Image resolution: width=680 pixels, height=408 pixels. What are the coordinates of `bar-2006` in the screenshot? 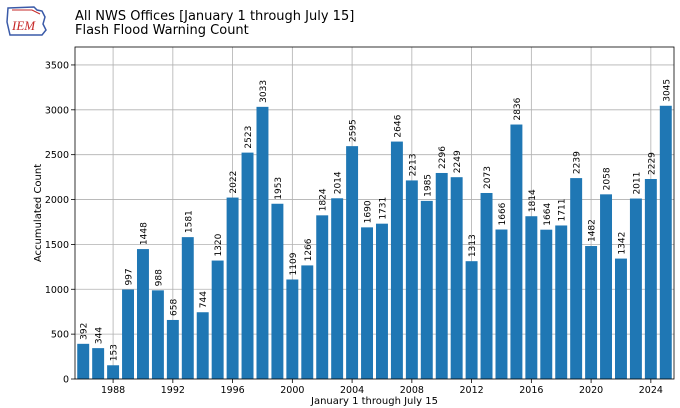 It's located at (381, 301).